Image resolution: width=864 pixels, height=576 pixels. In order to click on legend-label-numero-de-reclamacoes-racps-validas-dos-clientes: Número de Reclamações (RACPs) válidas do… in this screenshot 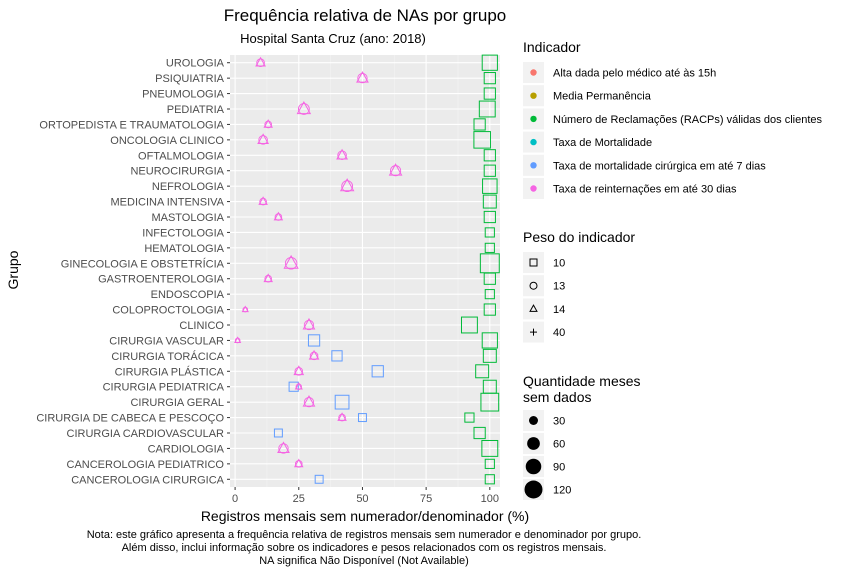, I will do `click(687, 120)`.